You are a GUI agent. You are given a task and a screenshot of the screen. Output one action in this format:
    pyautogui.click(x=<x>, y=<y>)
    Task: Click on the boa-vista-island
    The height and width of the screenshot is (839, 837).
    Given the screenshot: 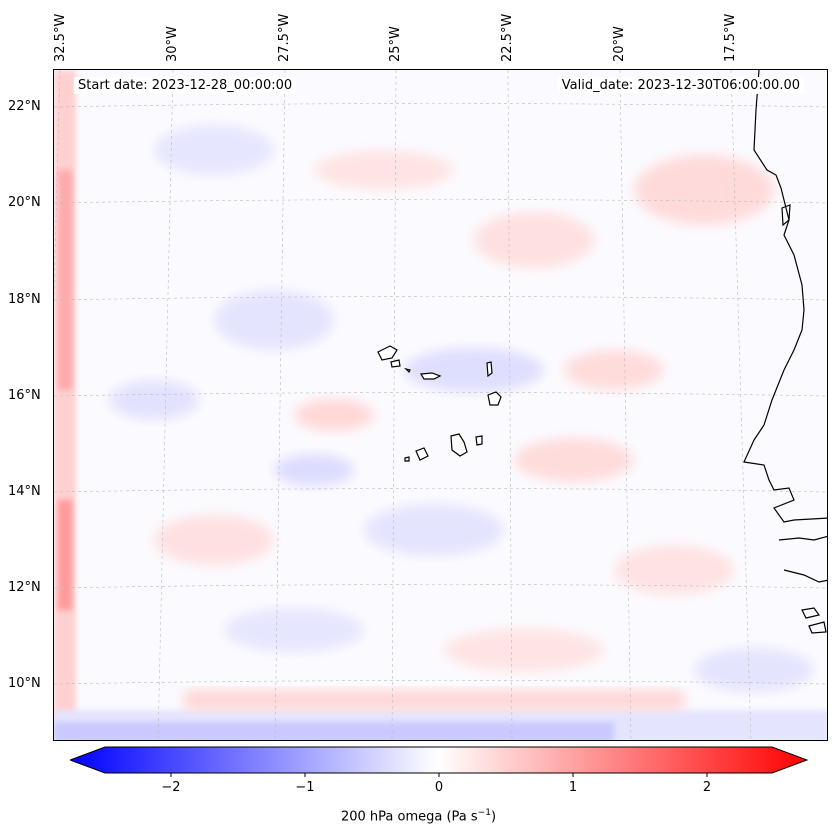 What is the action you would take?
    pyautogui.click(x=494, y=398)
    